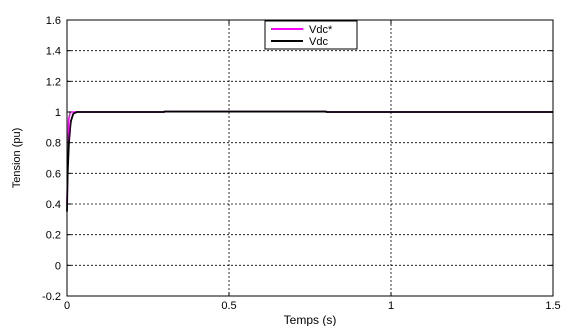 This screenshot has height=331, width=568. Describe the element at coordinates (321, 30) in the screenshot. I see `legend-label-vdc-ref: Vdc*` at that location.